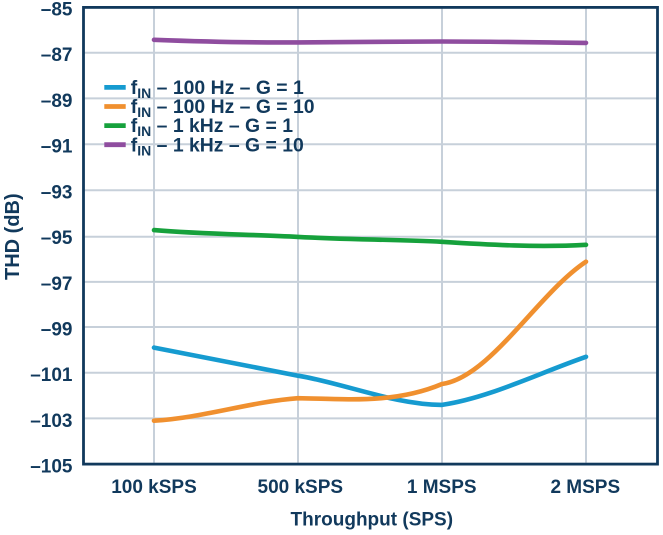 The image size is (663, 535). What do you see at coordinates (51, 421) in the screenshot?
I see `svg-text: –103` at bounding box center [51, 421].